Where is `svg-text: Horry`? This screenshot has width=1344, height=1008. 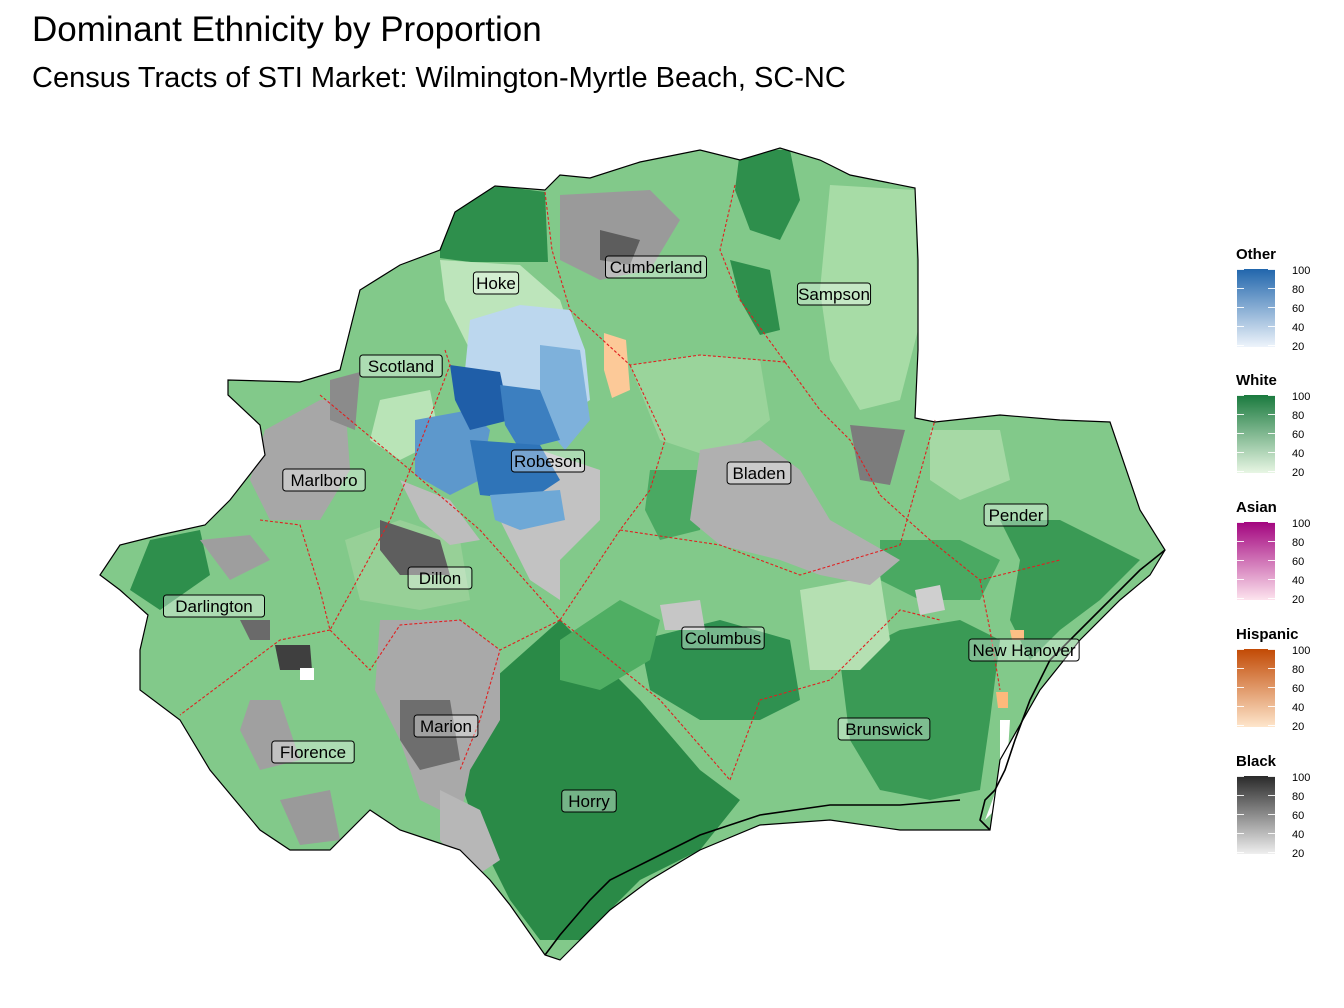 svg-text: Horry is located at coordinates (589, 801).